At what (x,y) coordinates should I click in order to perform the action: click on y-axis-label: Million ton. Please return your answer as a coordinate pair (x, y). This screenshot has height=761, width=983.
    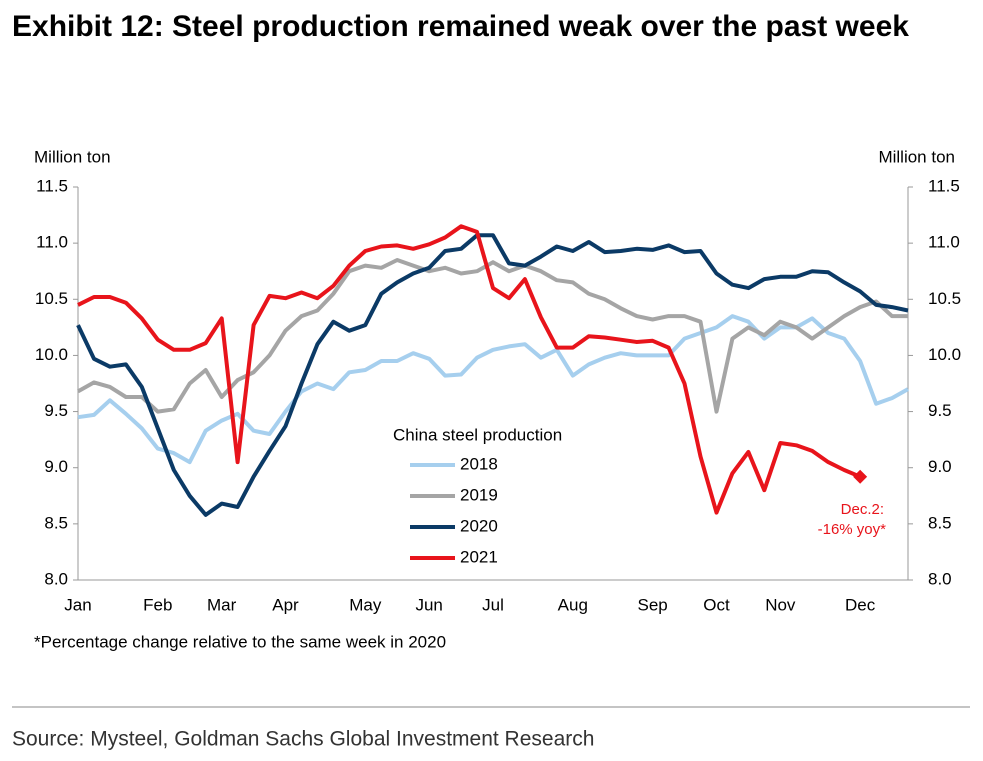
    Looking at the image, I should click on (72, 156).